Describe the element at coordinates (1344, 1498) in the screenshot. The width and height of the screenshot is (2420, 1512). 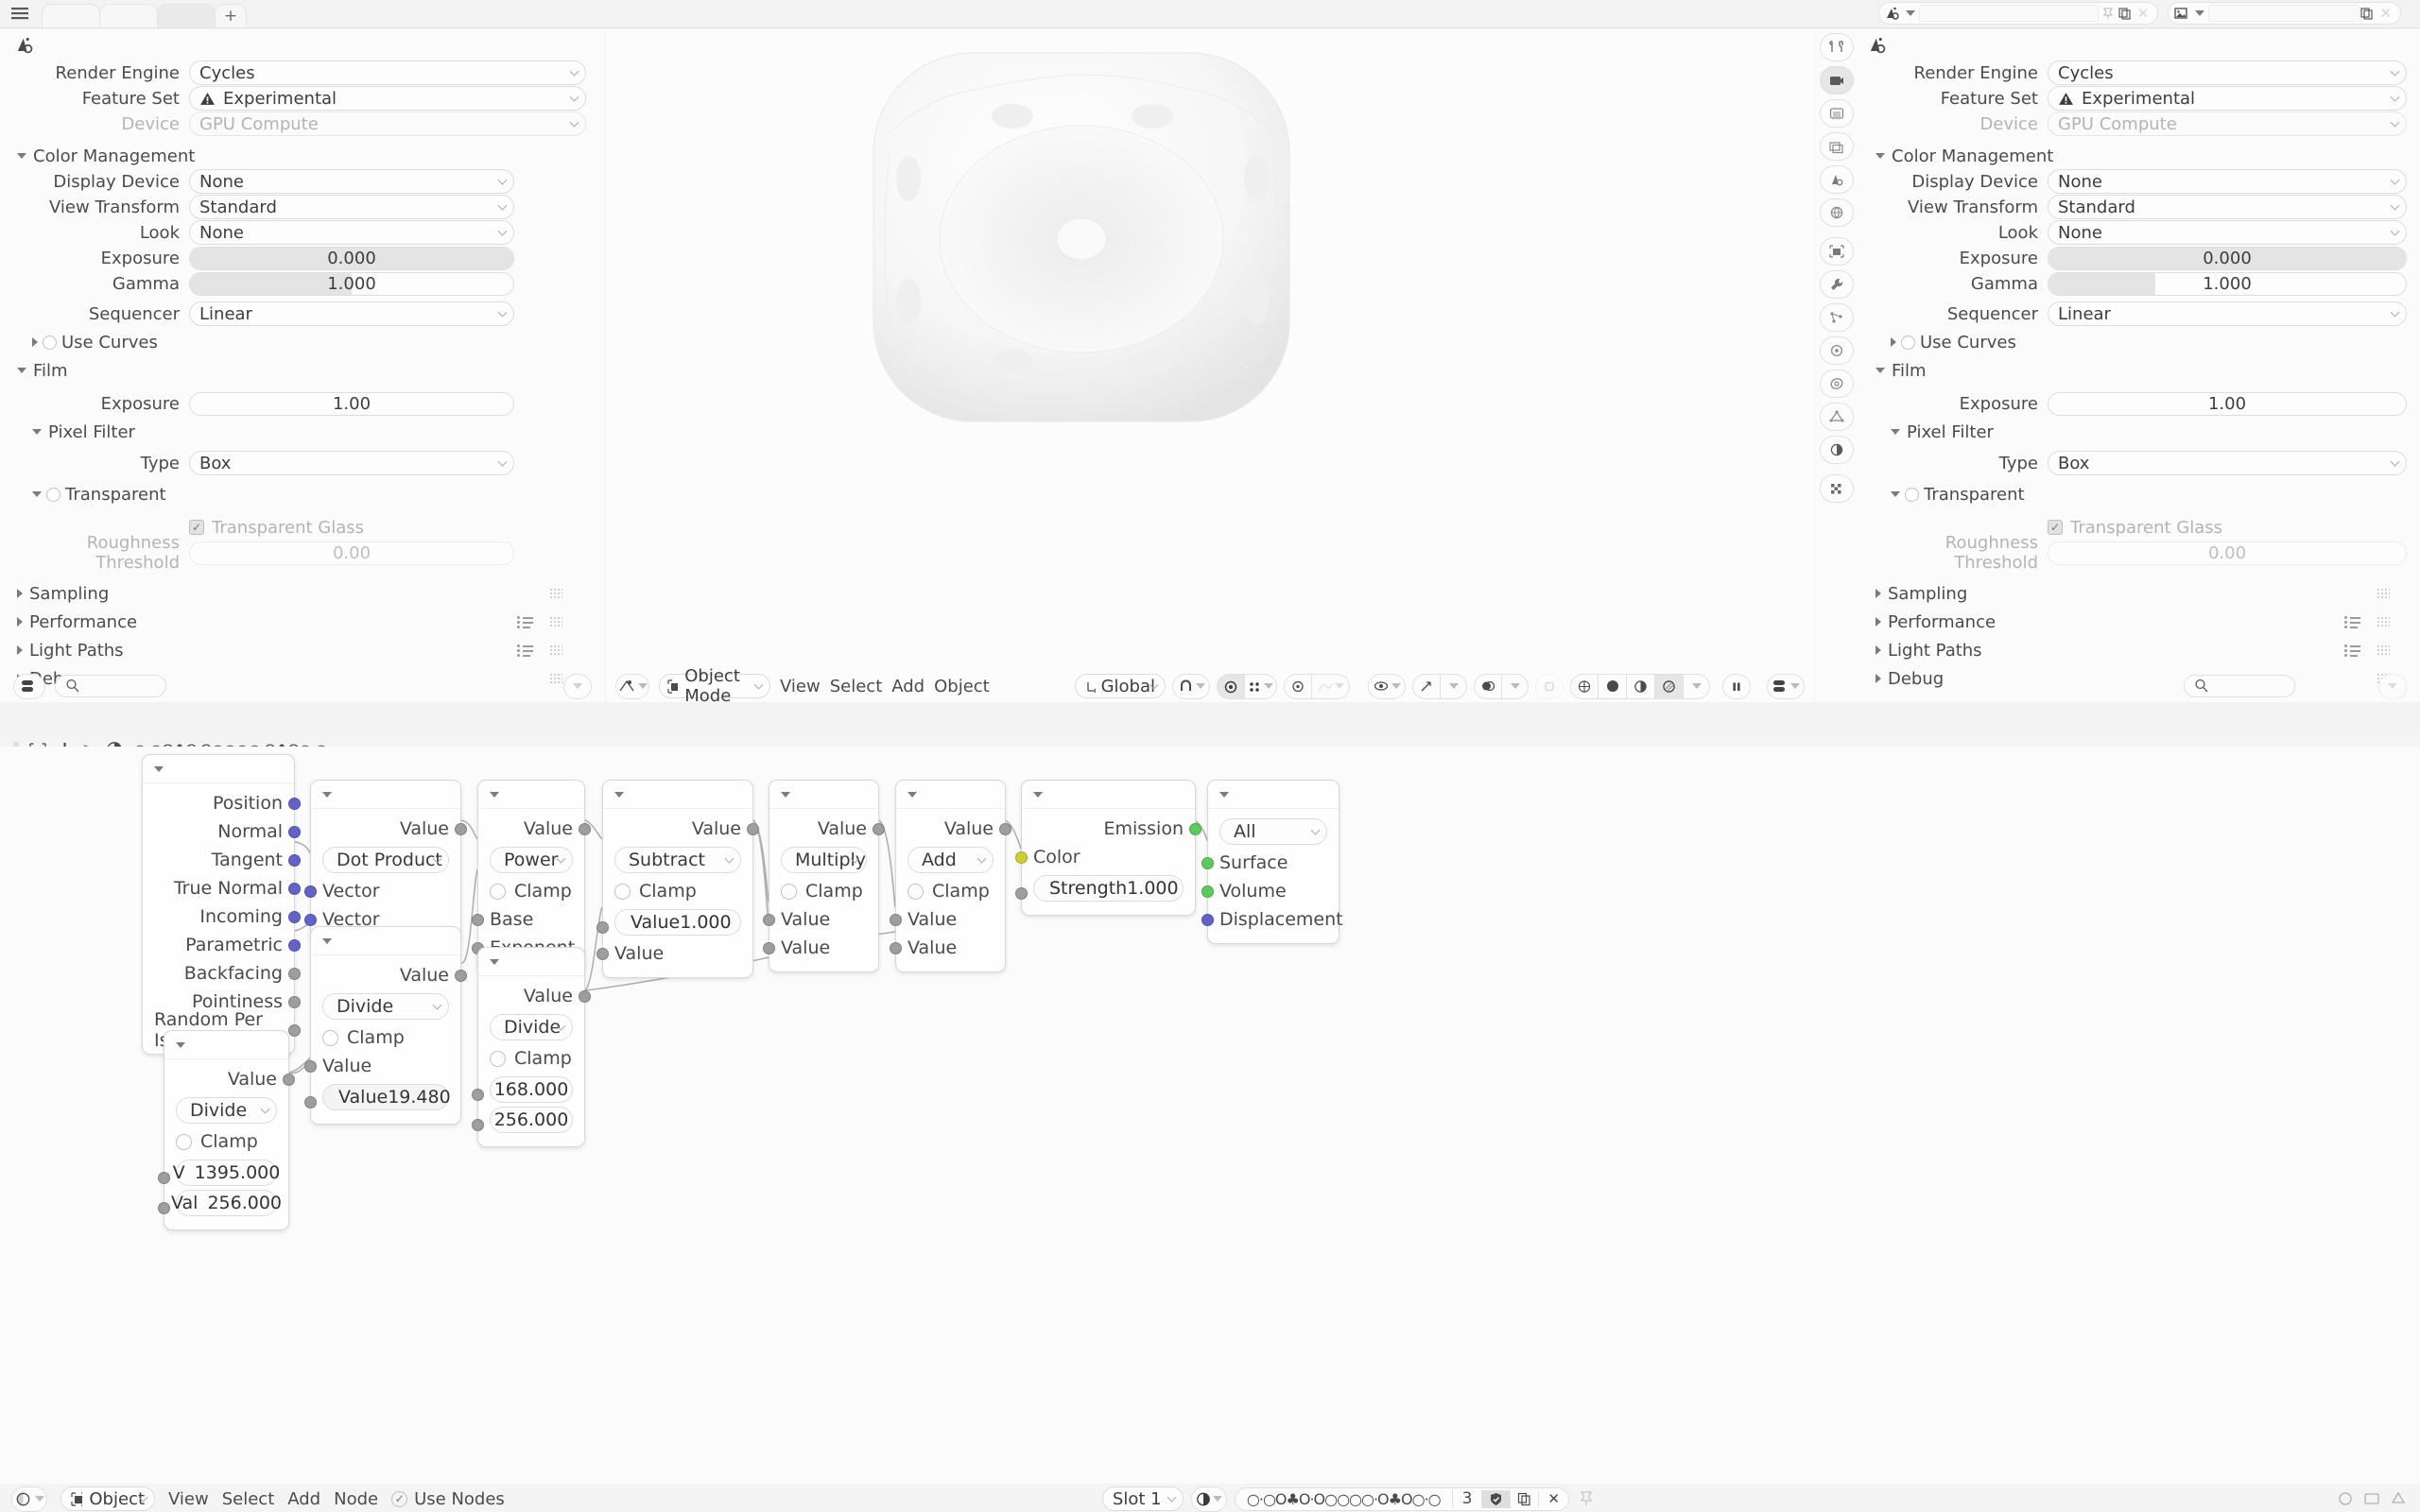
I see `material-name-field: ○·○O♣O·O○○○○·O♣O○·○` at that location.